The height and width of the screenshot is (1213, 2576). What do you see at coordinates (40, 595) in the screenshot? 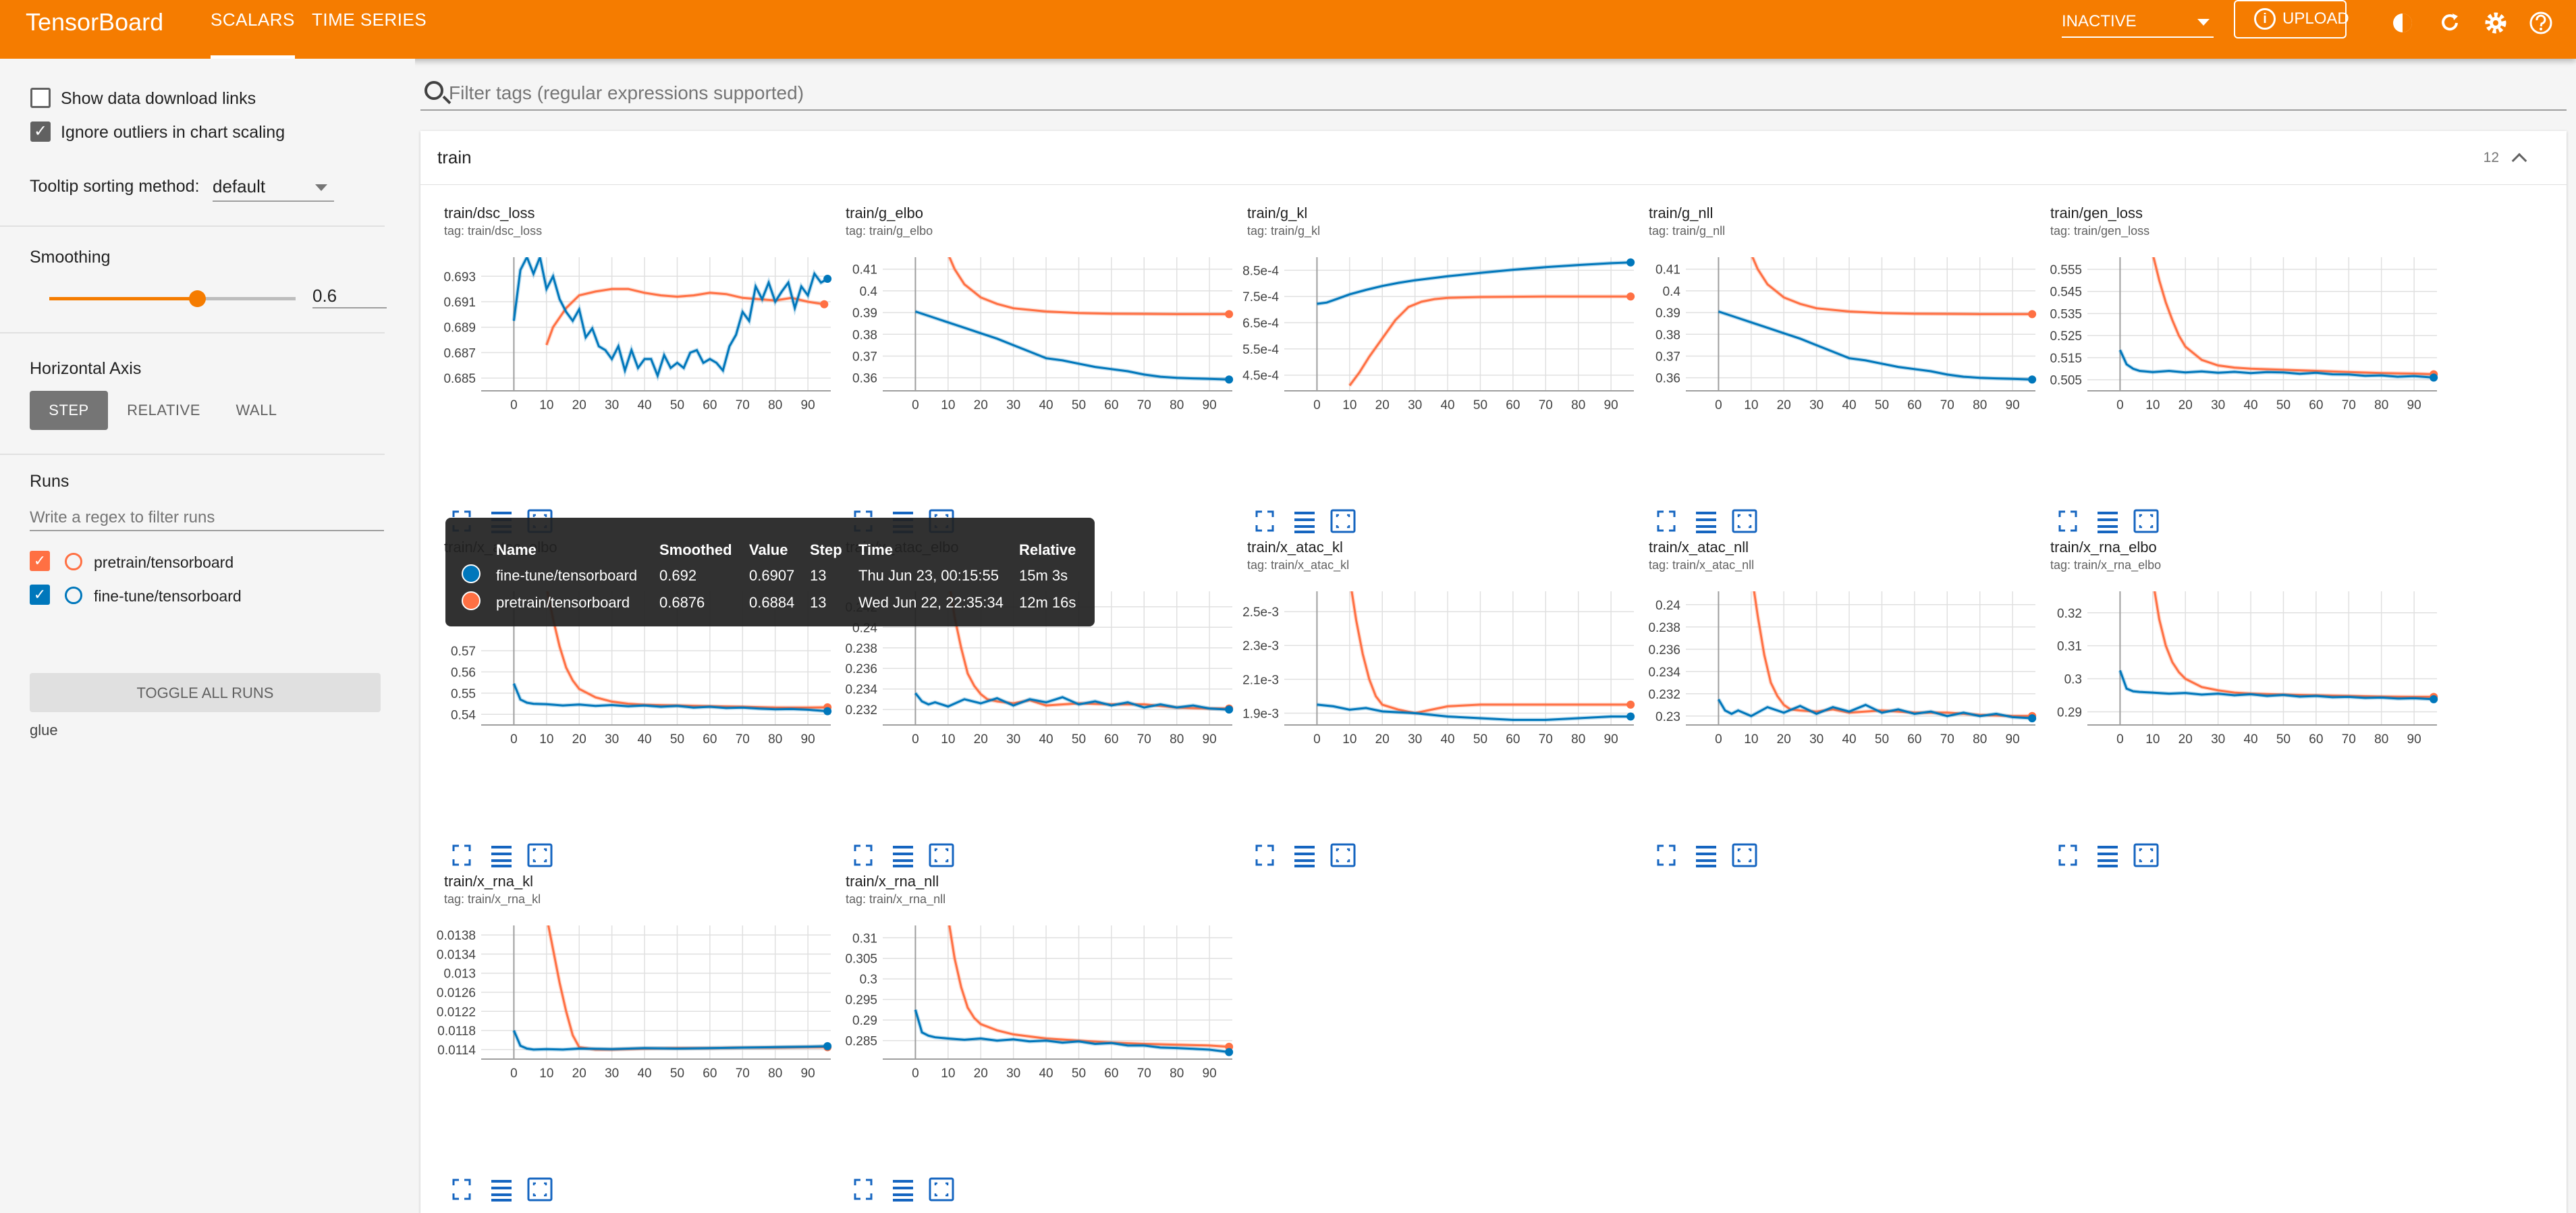
I see `run-checkbox-finetune: ✓` at bounding box center [40, 595].